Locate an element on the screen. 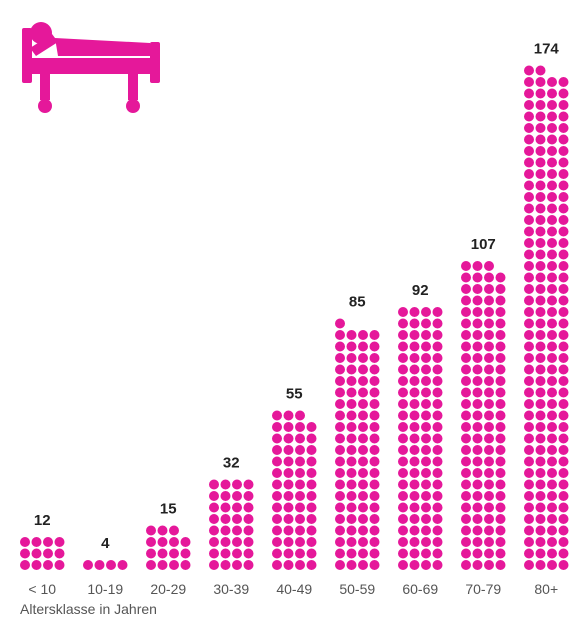 This screenshot has height=632, width=582. value-label: 12 is located at coordinates (42, 520).